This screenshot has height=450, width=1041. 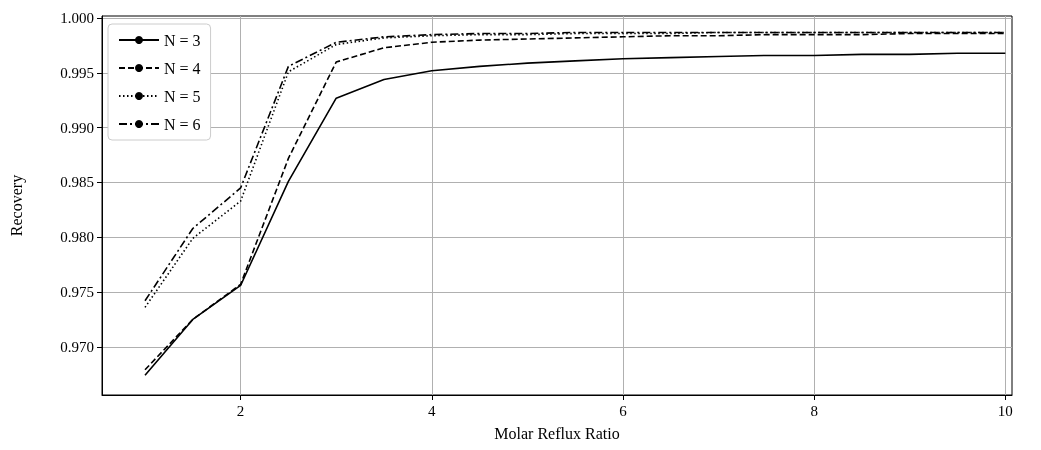 What do you see at coordinates (182, 68) in the screenshot?
I see `legend-label: N = 4` at bounding box center [182, 68].